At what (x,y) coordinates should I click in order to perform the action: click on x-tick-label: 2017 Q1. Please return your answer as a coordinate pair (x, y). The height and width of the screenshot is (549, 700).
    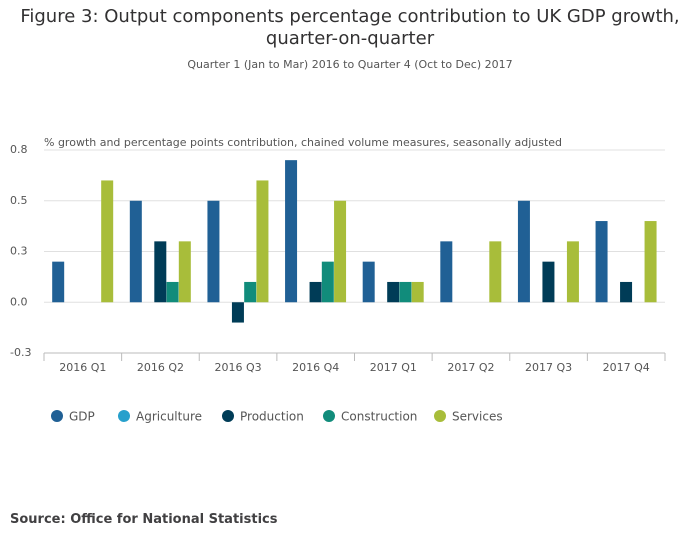
    Looking at the image, I should click on (393, 367).